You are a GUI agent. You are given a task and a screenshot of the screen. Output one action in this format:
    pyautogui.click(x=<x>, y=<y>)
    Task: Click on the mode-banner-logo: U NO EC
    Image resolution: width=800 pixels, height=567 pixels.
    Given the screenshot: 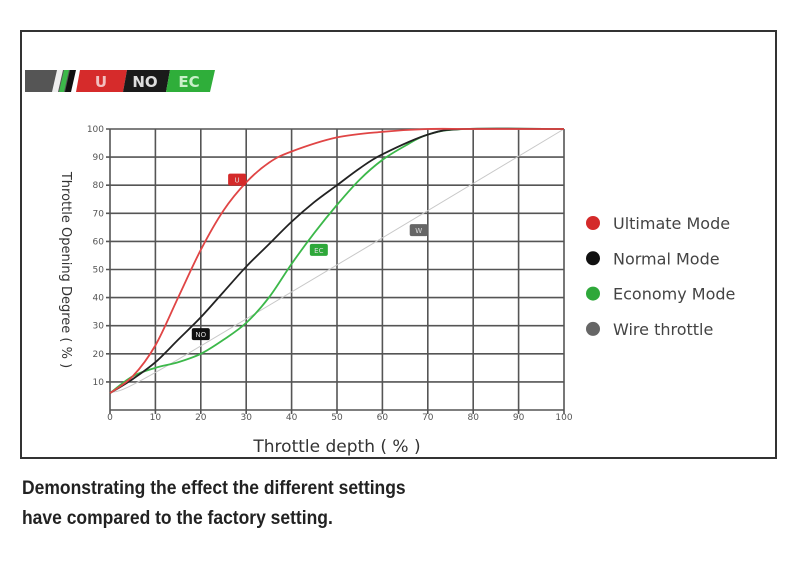 What is the action you would take?
    pyautogui.click(x=125, y=81)
    